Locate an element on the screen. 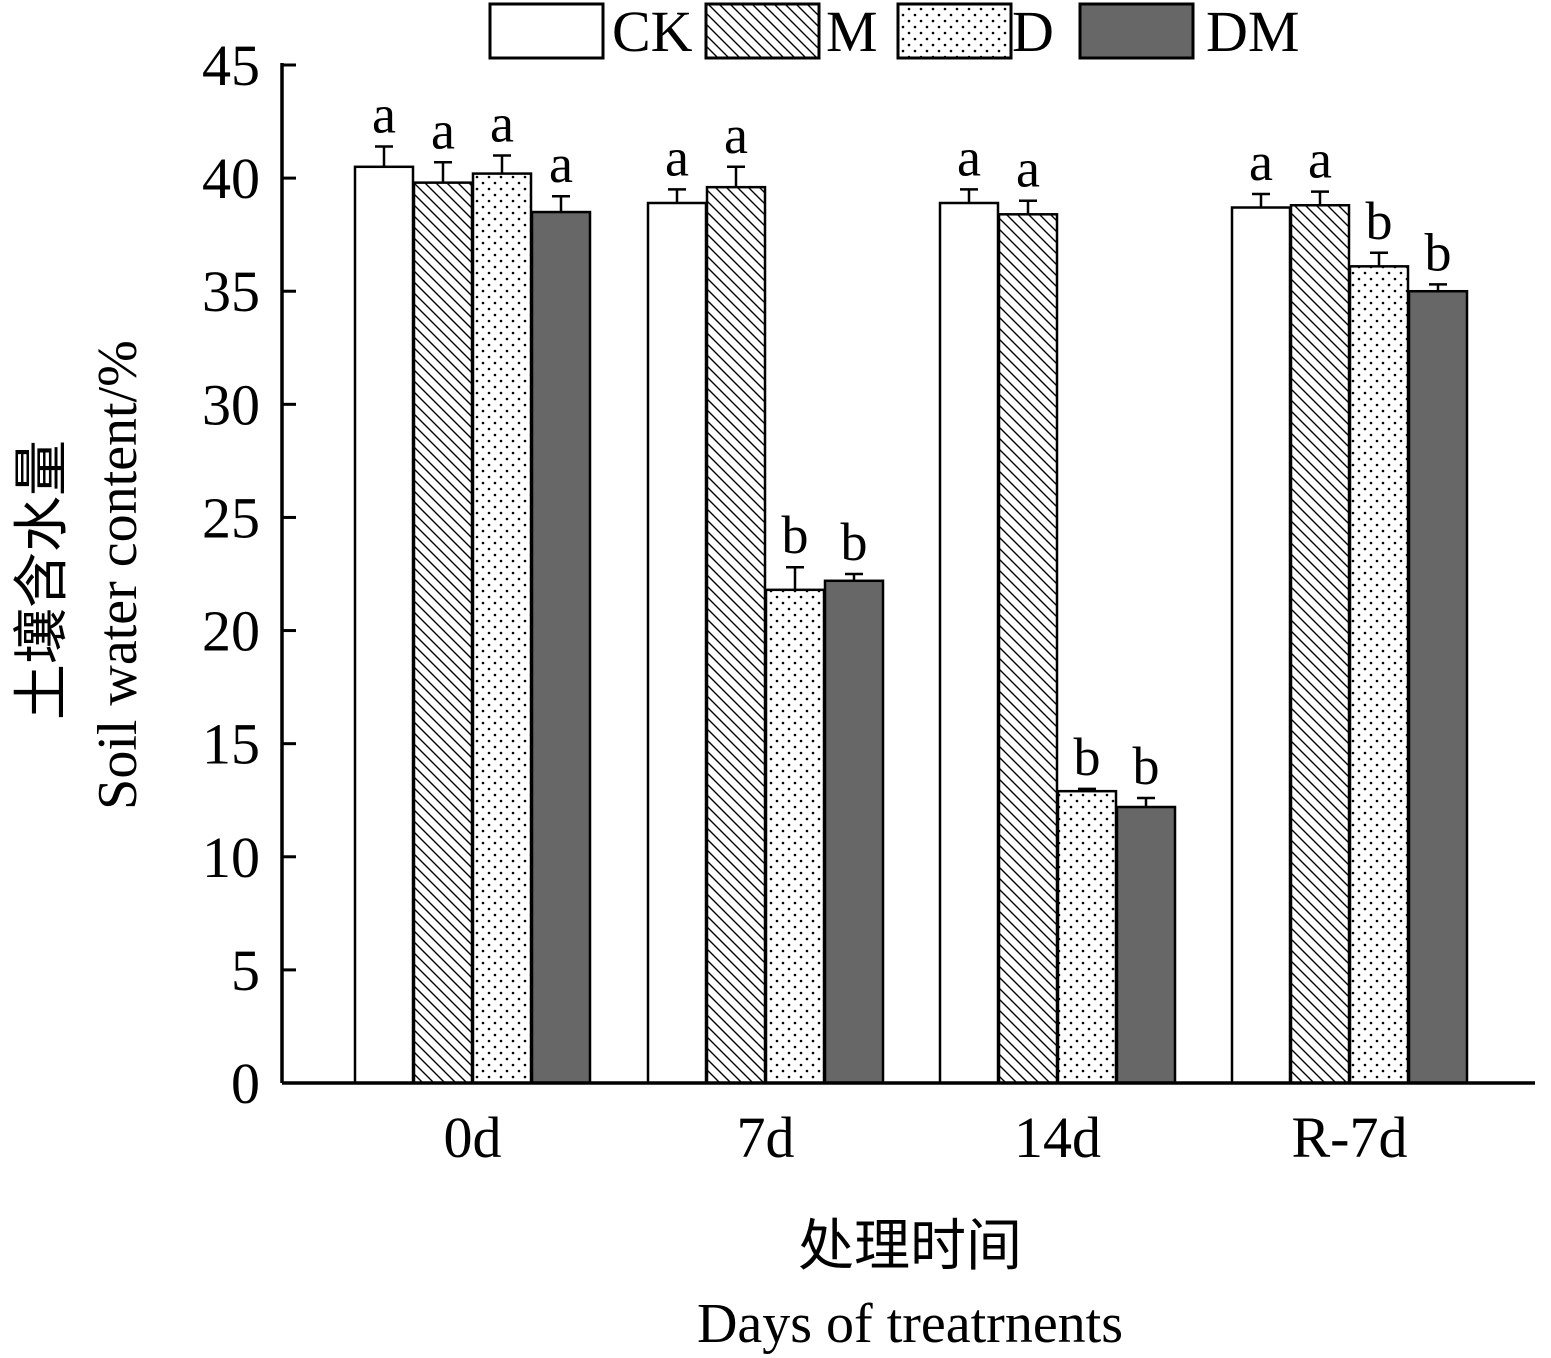  legend-swatch-ck is located at coordinates (546, 31).